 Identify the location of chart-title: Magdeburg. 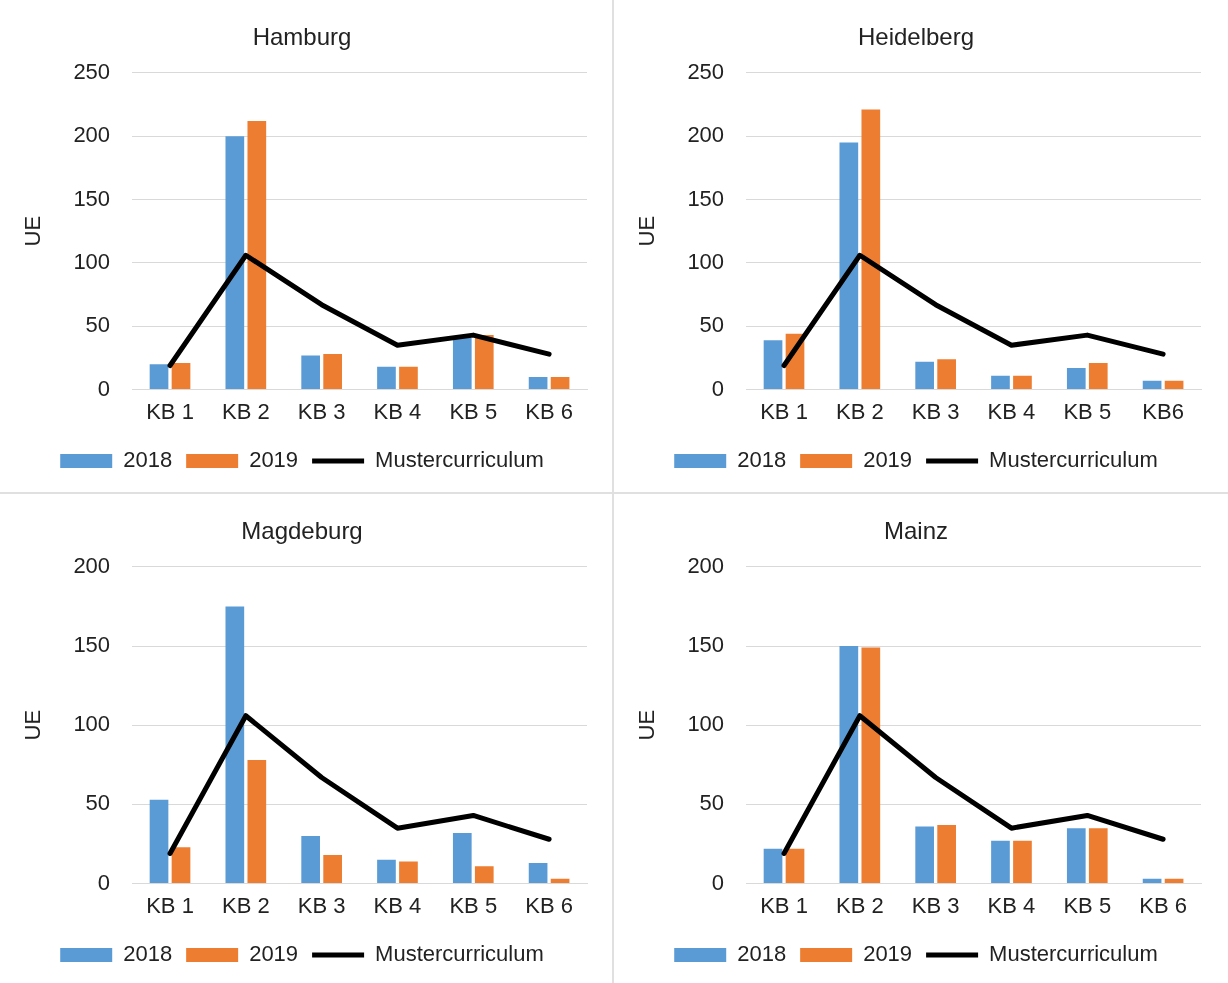
(302, 531).